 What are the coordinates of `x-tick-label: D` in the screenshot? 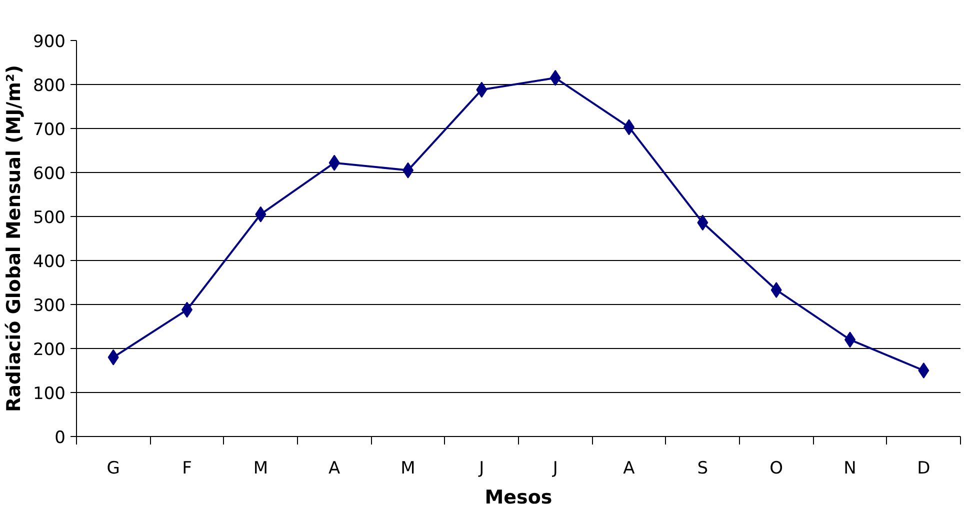 It's located at (923, 468).